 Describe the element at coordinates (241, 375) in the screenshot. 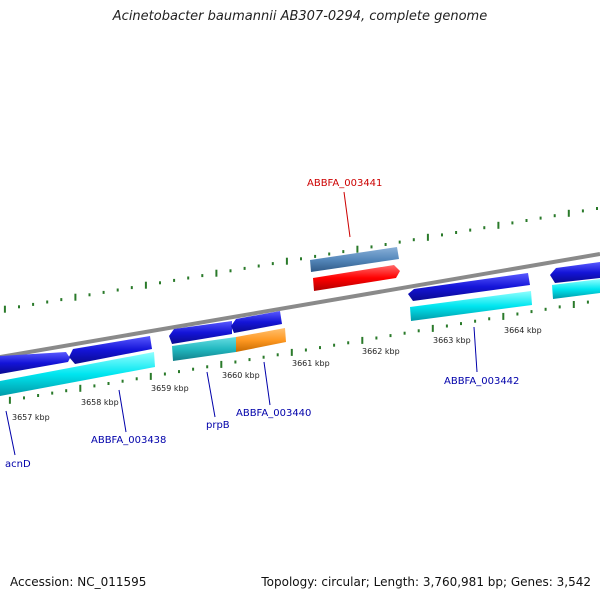

I see `scale-label: 3660 kbp` at that location.